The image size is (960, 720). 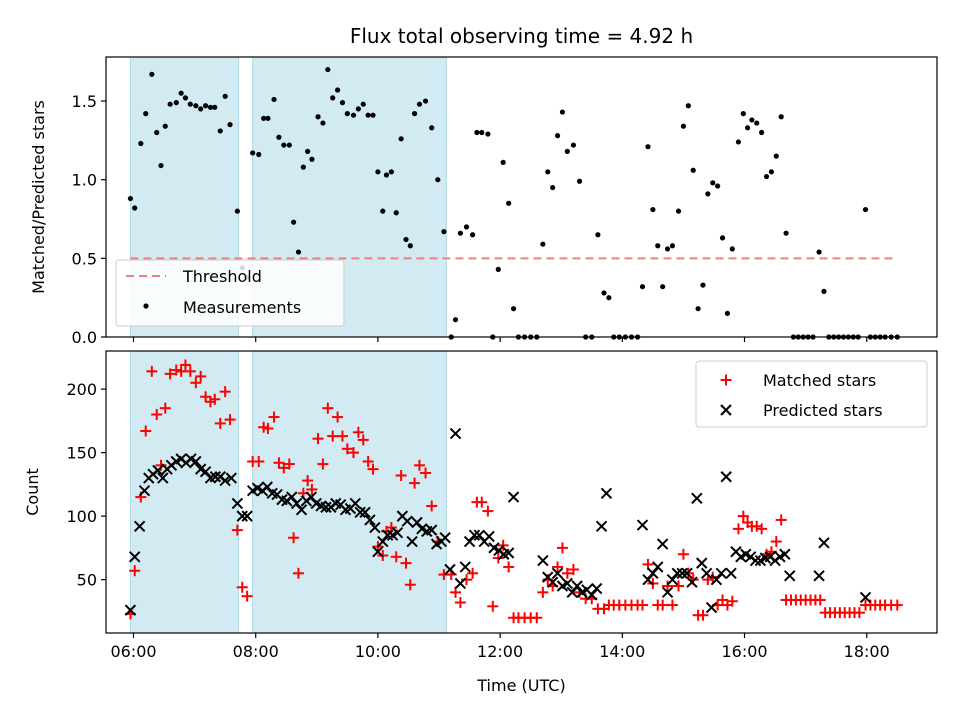 I want to click on x-tick-label: 10:00, so click(x=378, y=651).